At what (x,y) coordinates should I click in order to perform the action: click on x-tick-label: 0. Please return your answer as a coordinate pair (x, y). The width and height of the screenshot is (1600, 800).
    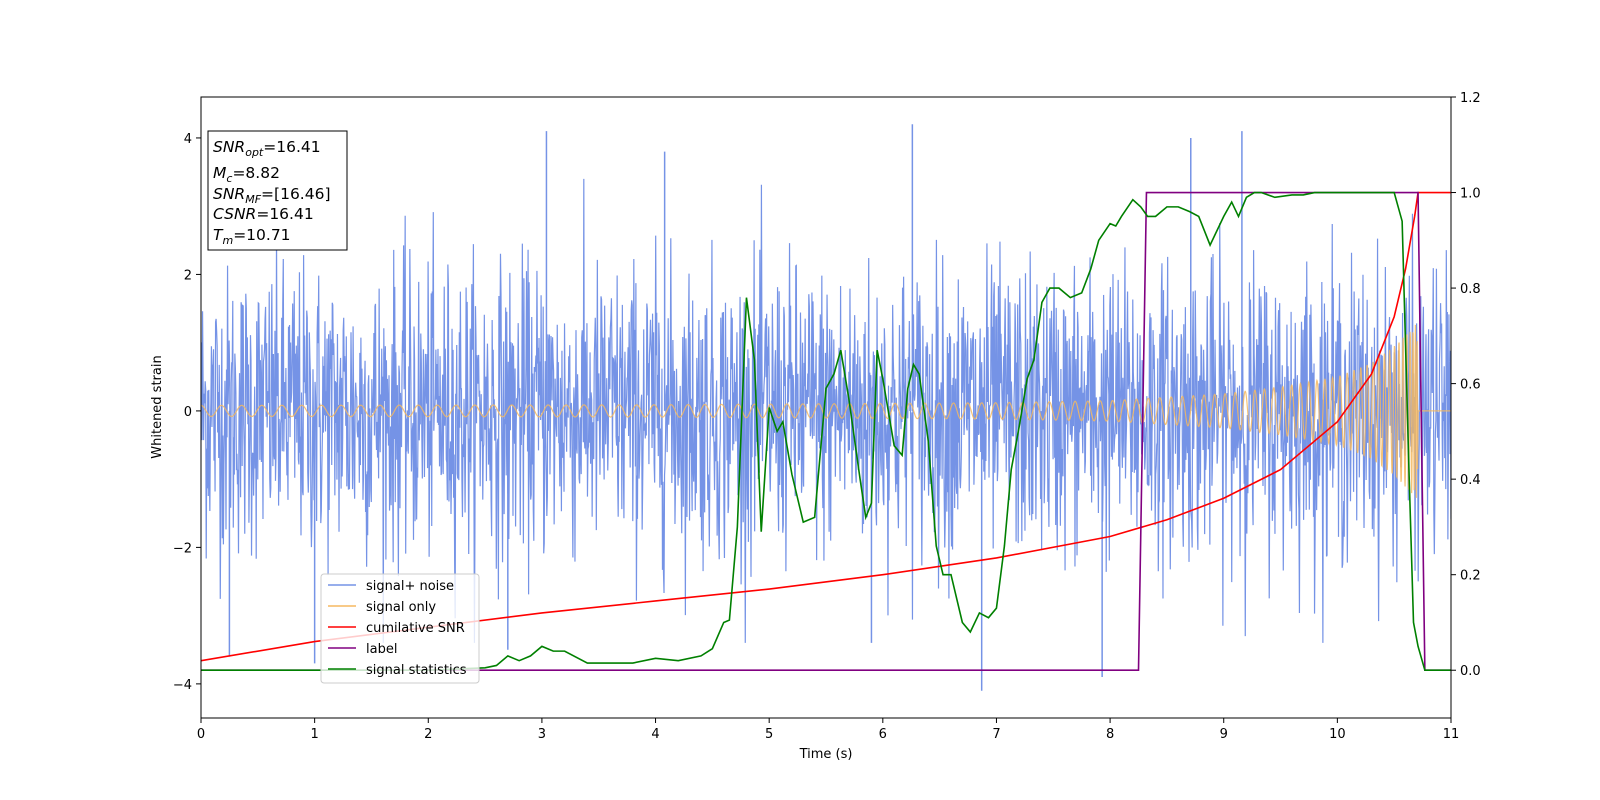
    Looking at the image, I should click on (201, 734).